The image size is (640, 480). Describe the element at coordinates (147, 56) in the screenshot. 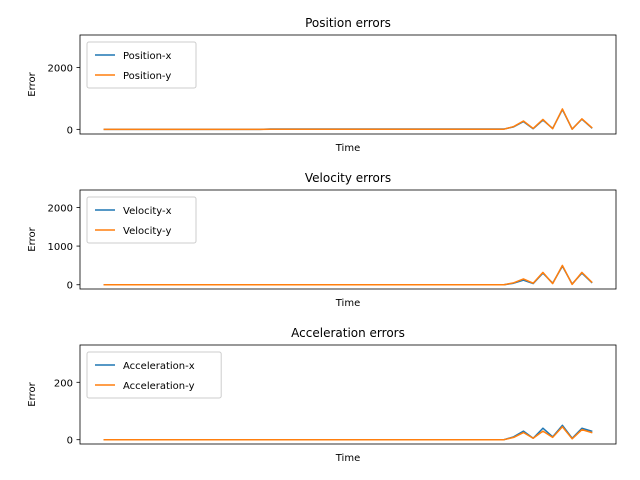

I see `legend-label: Position-x` at that location.